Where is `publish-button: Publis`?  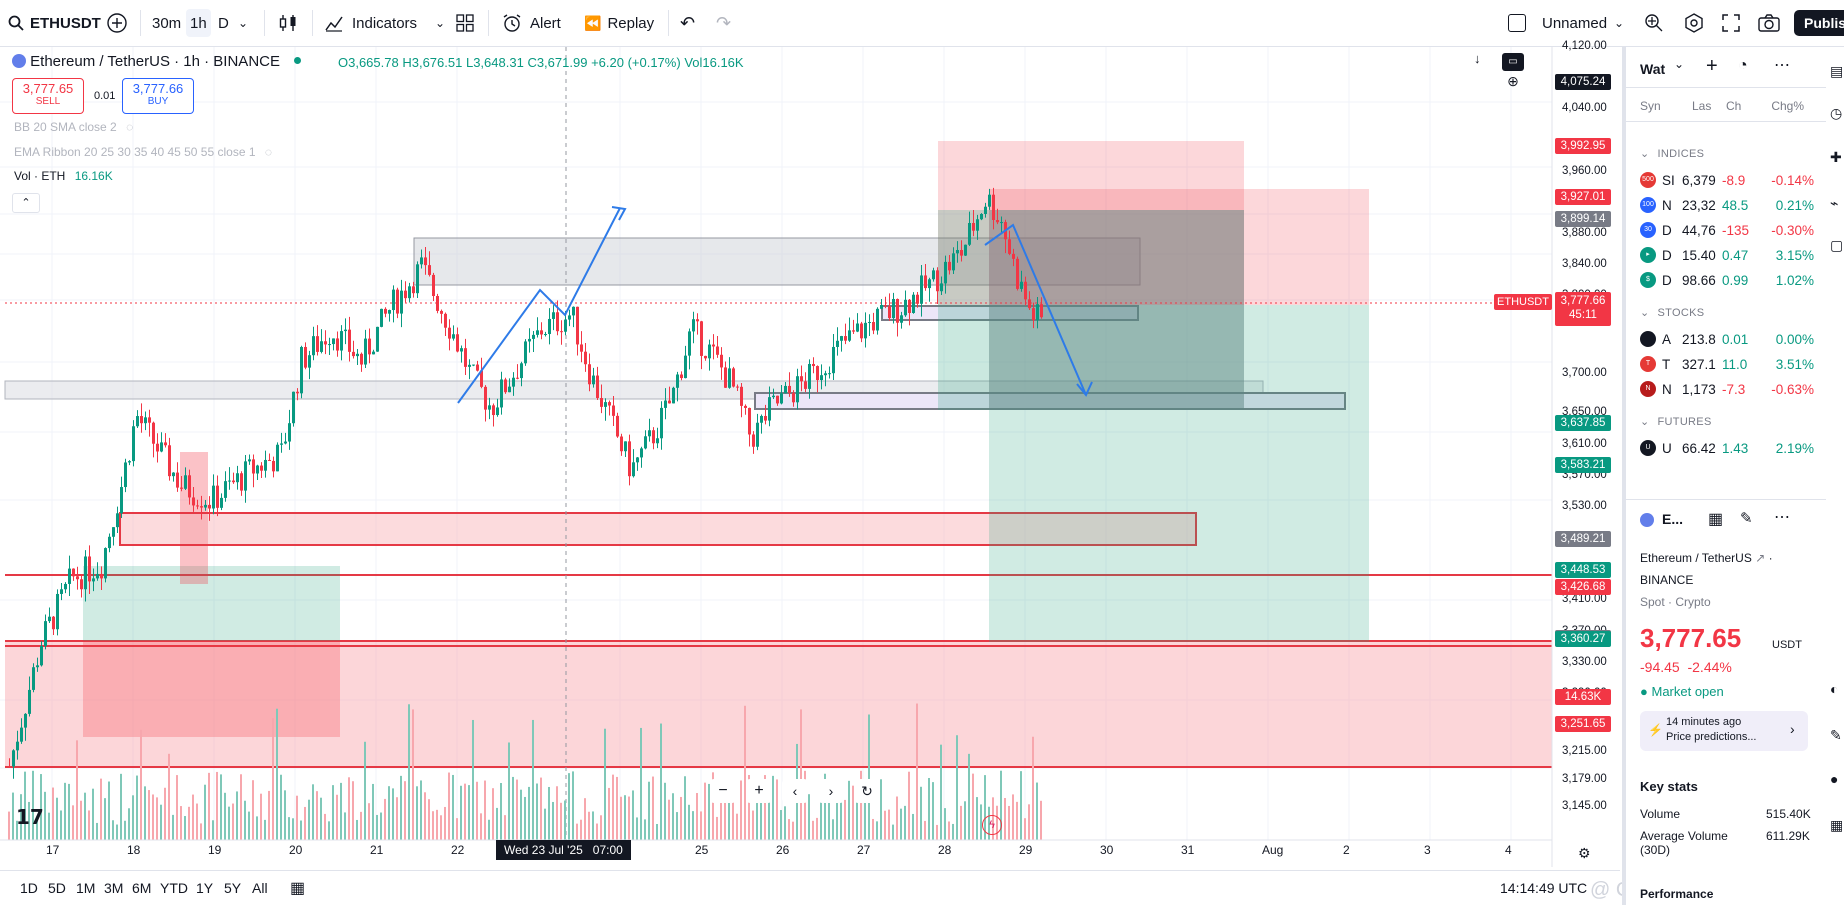
publish-button: Publis is located at coordinates (1819, 23).